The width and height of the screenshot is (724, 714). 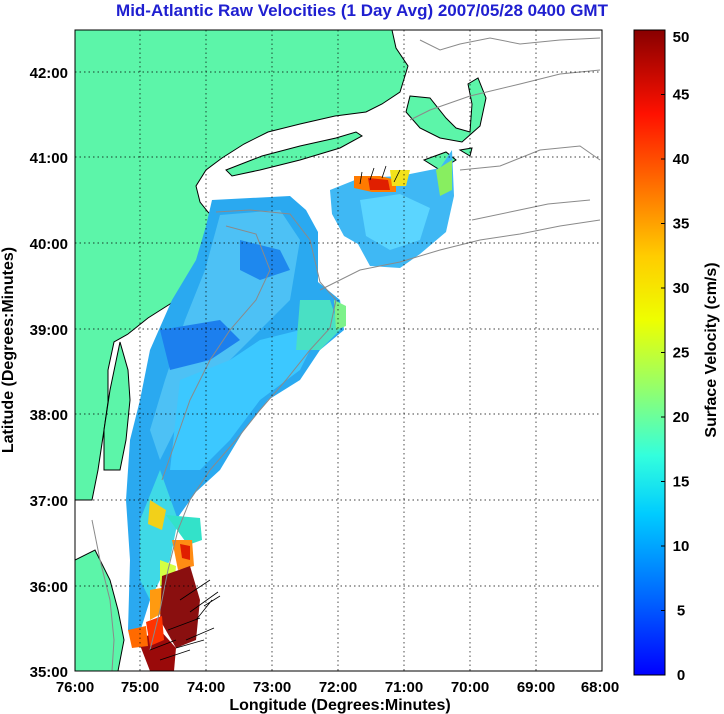 What do you see at coordinates (49, 73) in the screenshot?
I see `y-tick-label: 42:00` at bounding box center [49, 73].